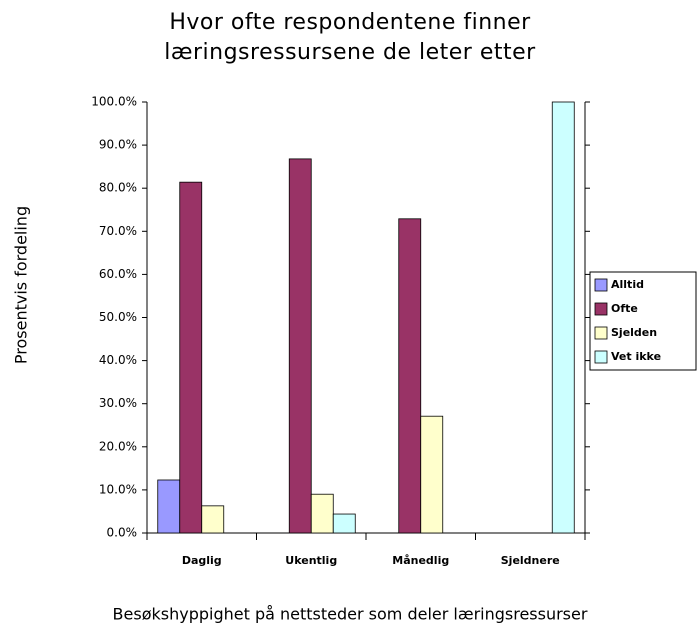 The width and height of the screenshot is (699, 633). I want to click on y-tick-label: 50.0%, so click(118, 317).